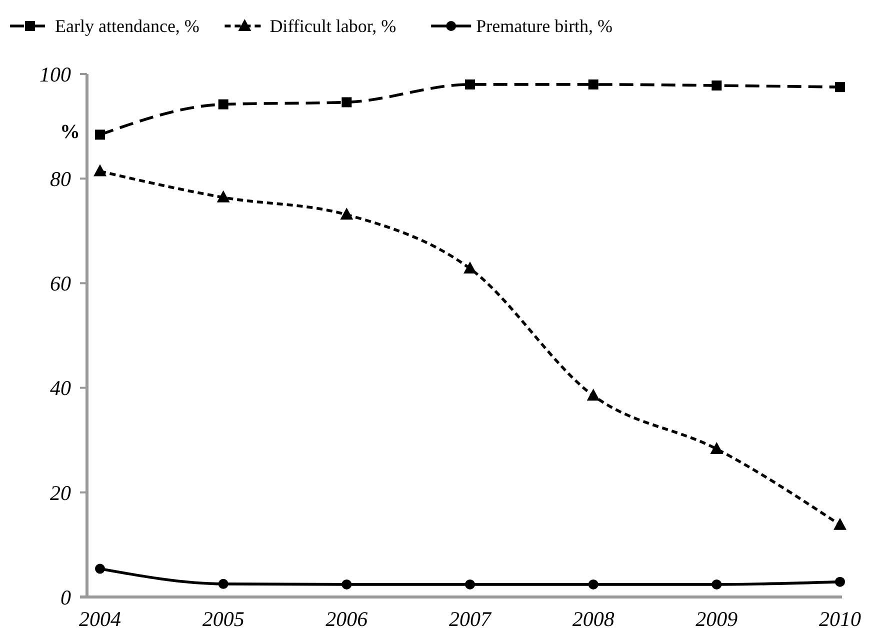  I want to click on y-axis-title: %, so click(70, 132).